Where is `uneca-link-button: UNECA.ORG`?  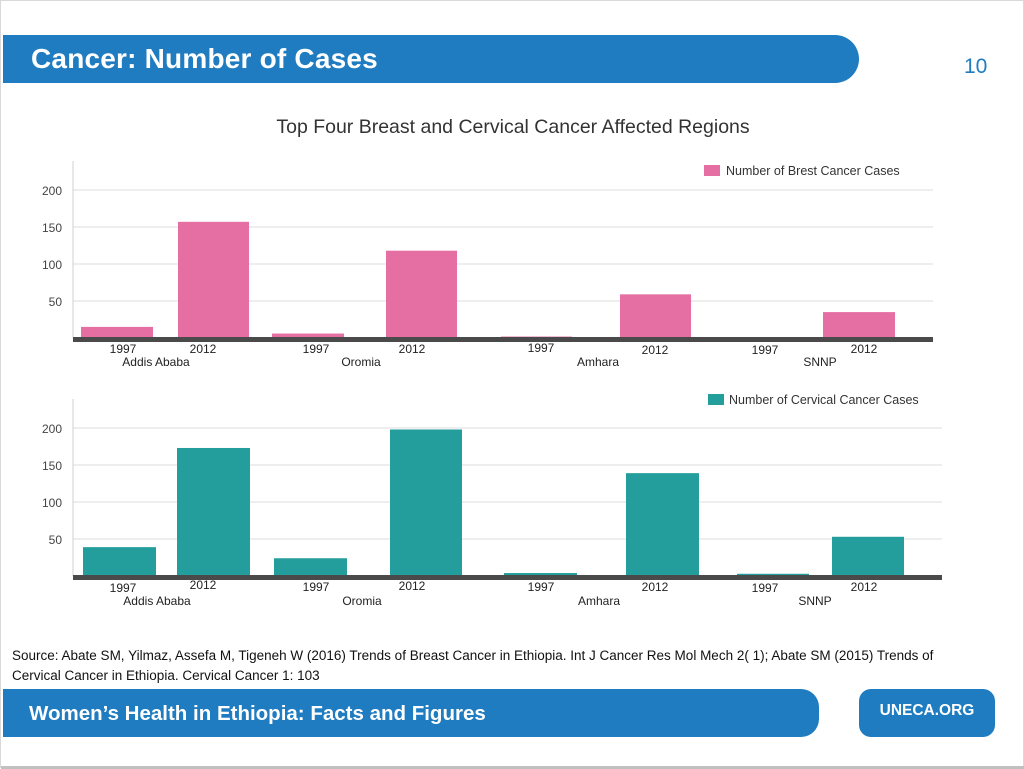 uneca-link-button: UNECA.ORG is located at coordinates (927, 713).